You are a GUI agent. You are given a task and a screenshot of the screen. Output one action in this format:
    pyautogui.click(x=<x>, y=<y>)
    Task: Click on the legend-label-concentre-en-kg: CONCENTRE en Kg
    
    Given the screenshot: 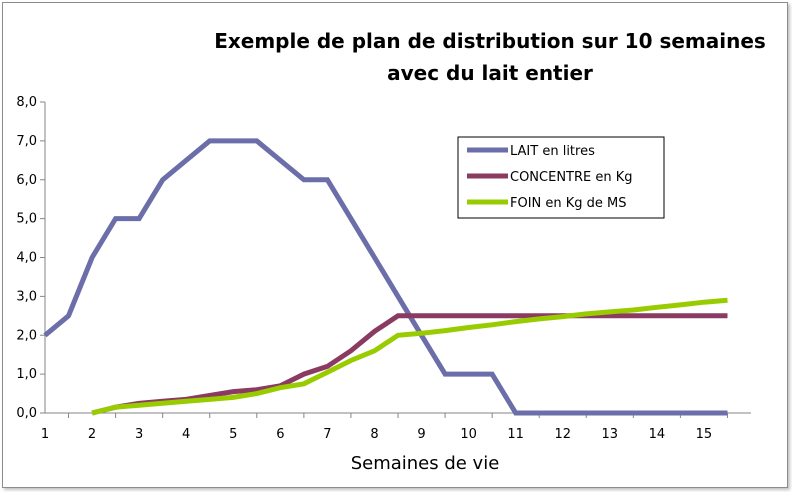 What is the action you would take?
    pyautogui.click(x=571, y=177)
    